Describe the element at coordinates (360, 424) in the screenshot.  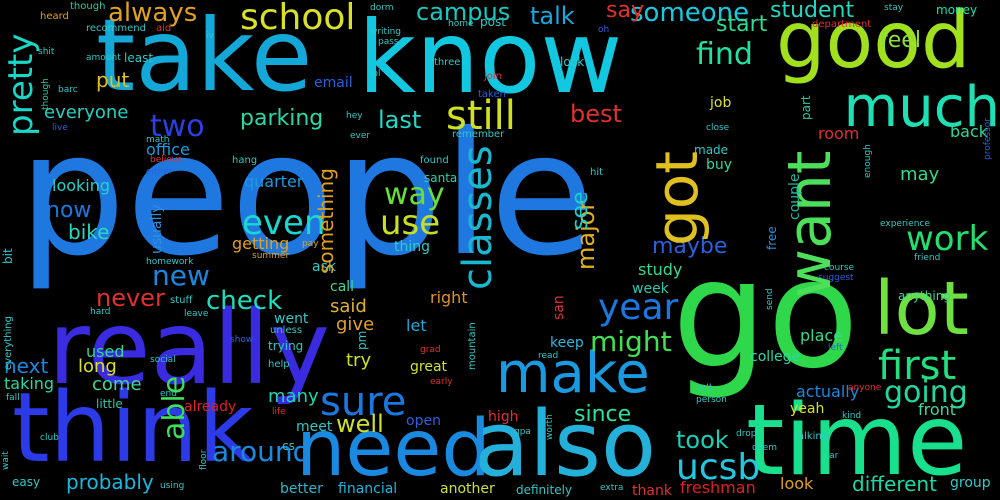
I see `word-well: well` at that location.